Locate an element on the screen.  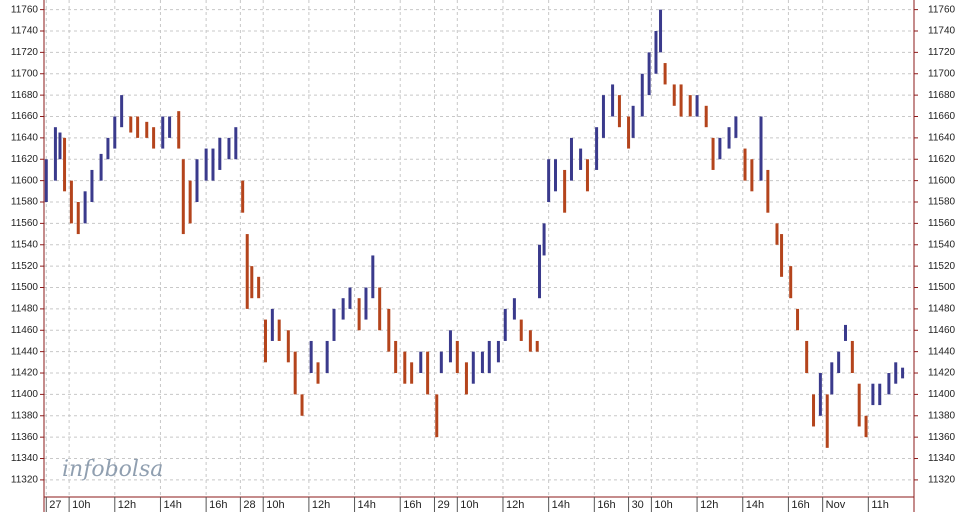
y-tick-label: 11400 is located at coordinates (942, 394).